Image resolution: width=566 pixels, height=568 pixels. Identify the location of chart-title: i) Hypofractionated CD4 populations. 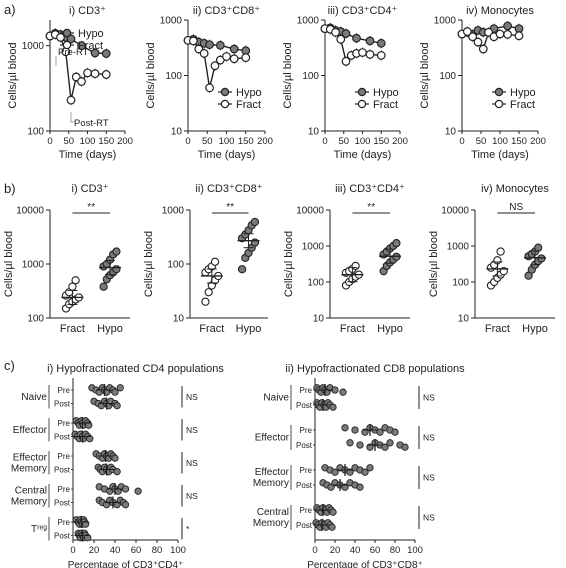
(135, 369).